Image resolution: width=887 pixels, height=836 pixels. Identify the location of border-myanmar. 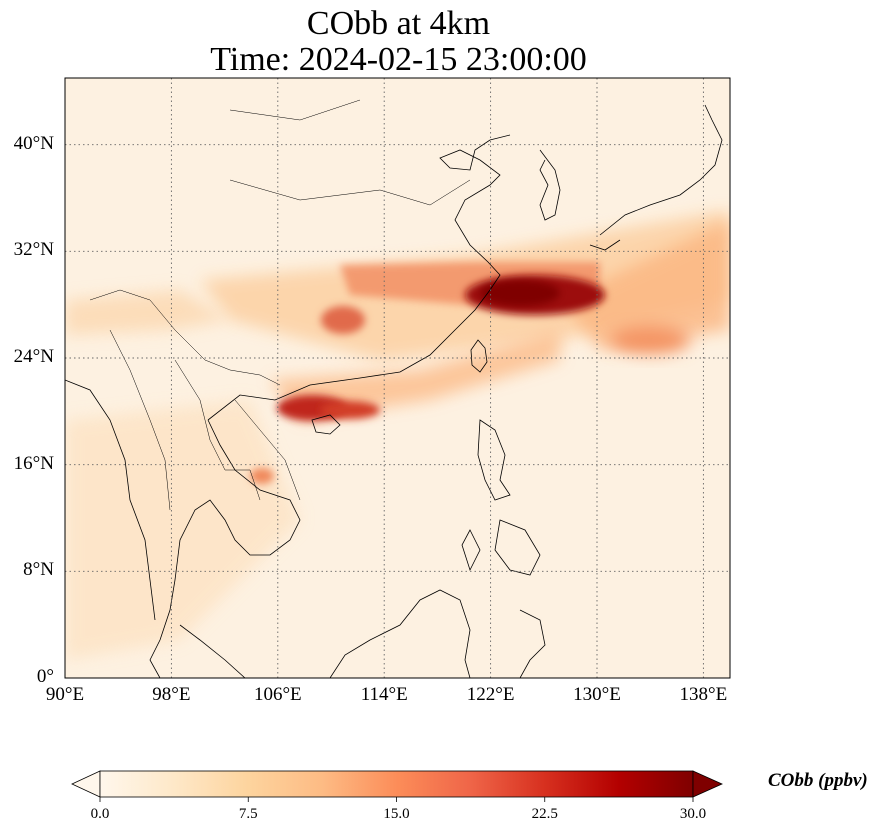
(140, 420).